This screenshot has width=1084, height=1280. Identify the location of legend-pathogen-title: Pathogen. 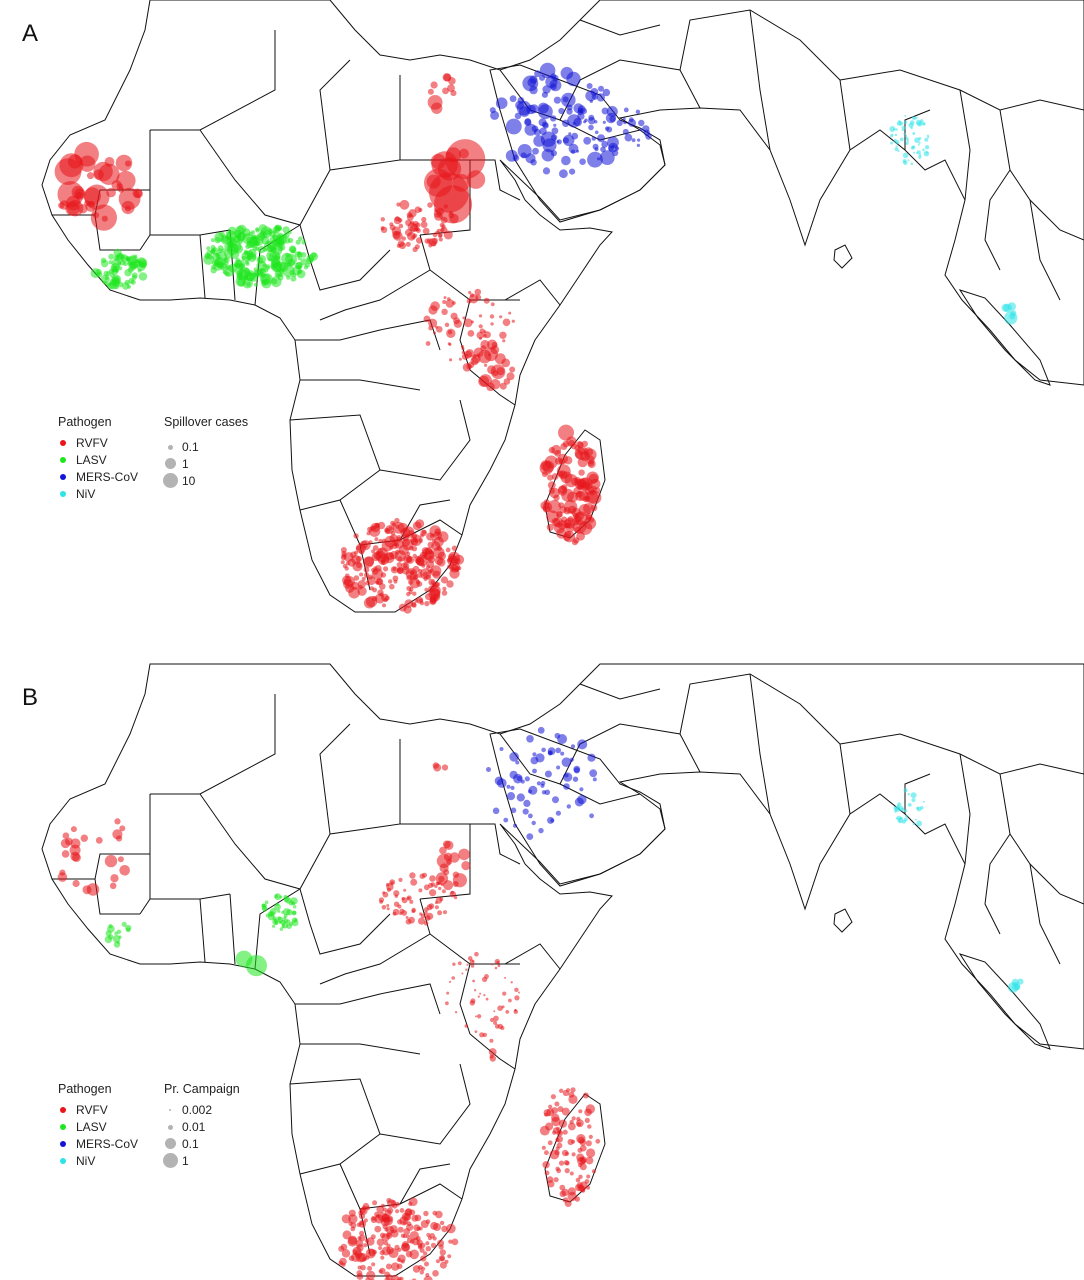
(85, 422).